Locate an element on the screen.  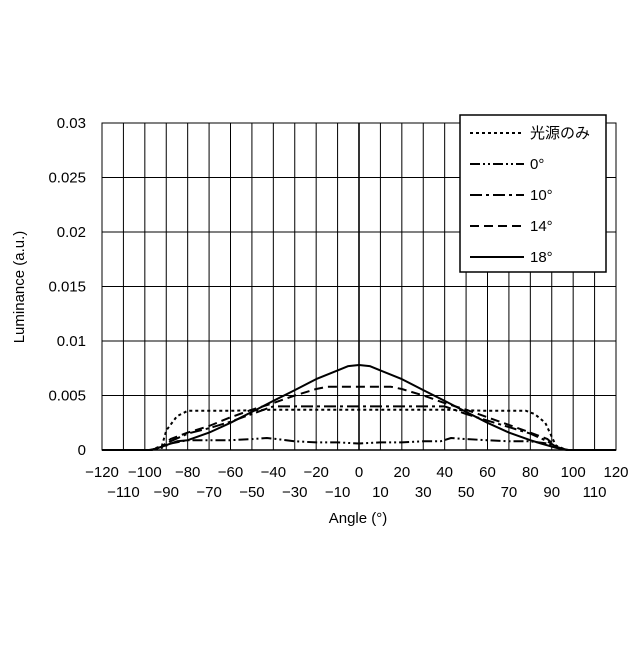
x-tick-label-upper: 0 is located at coordinates (359, 472).